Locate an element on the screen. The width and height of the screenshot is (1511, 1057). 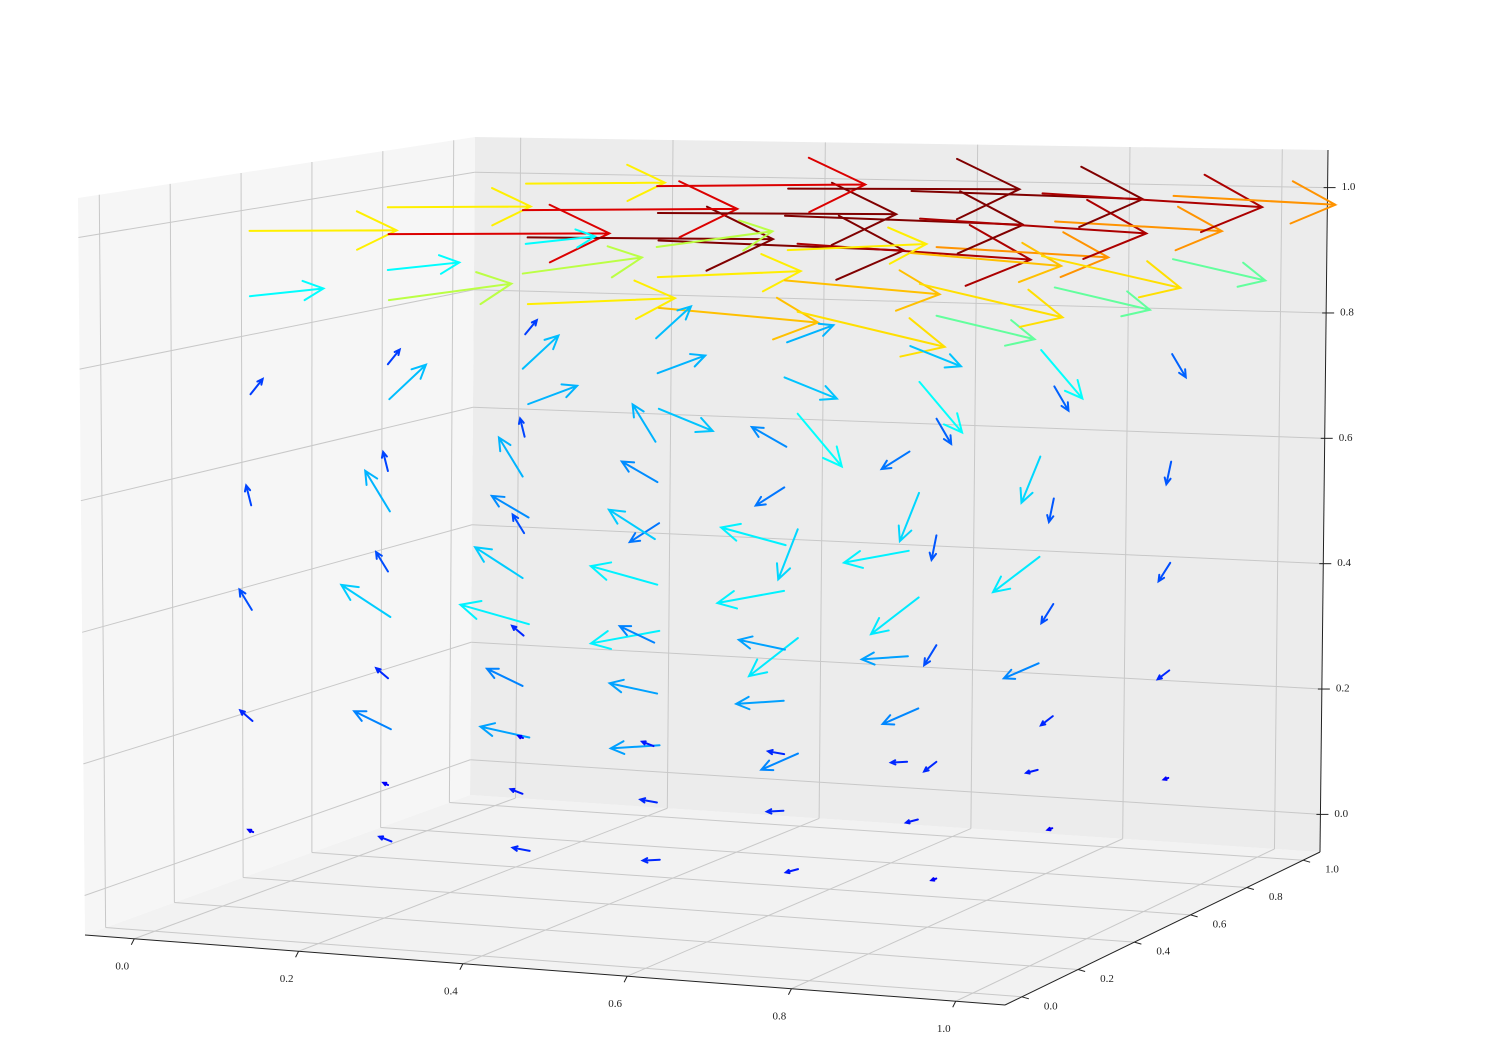
x-tick-label: 0.6 is located at coordinates (615, 1004).